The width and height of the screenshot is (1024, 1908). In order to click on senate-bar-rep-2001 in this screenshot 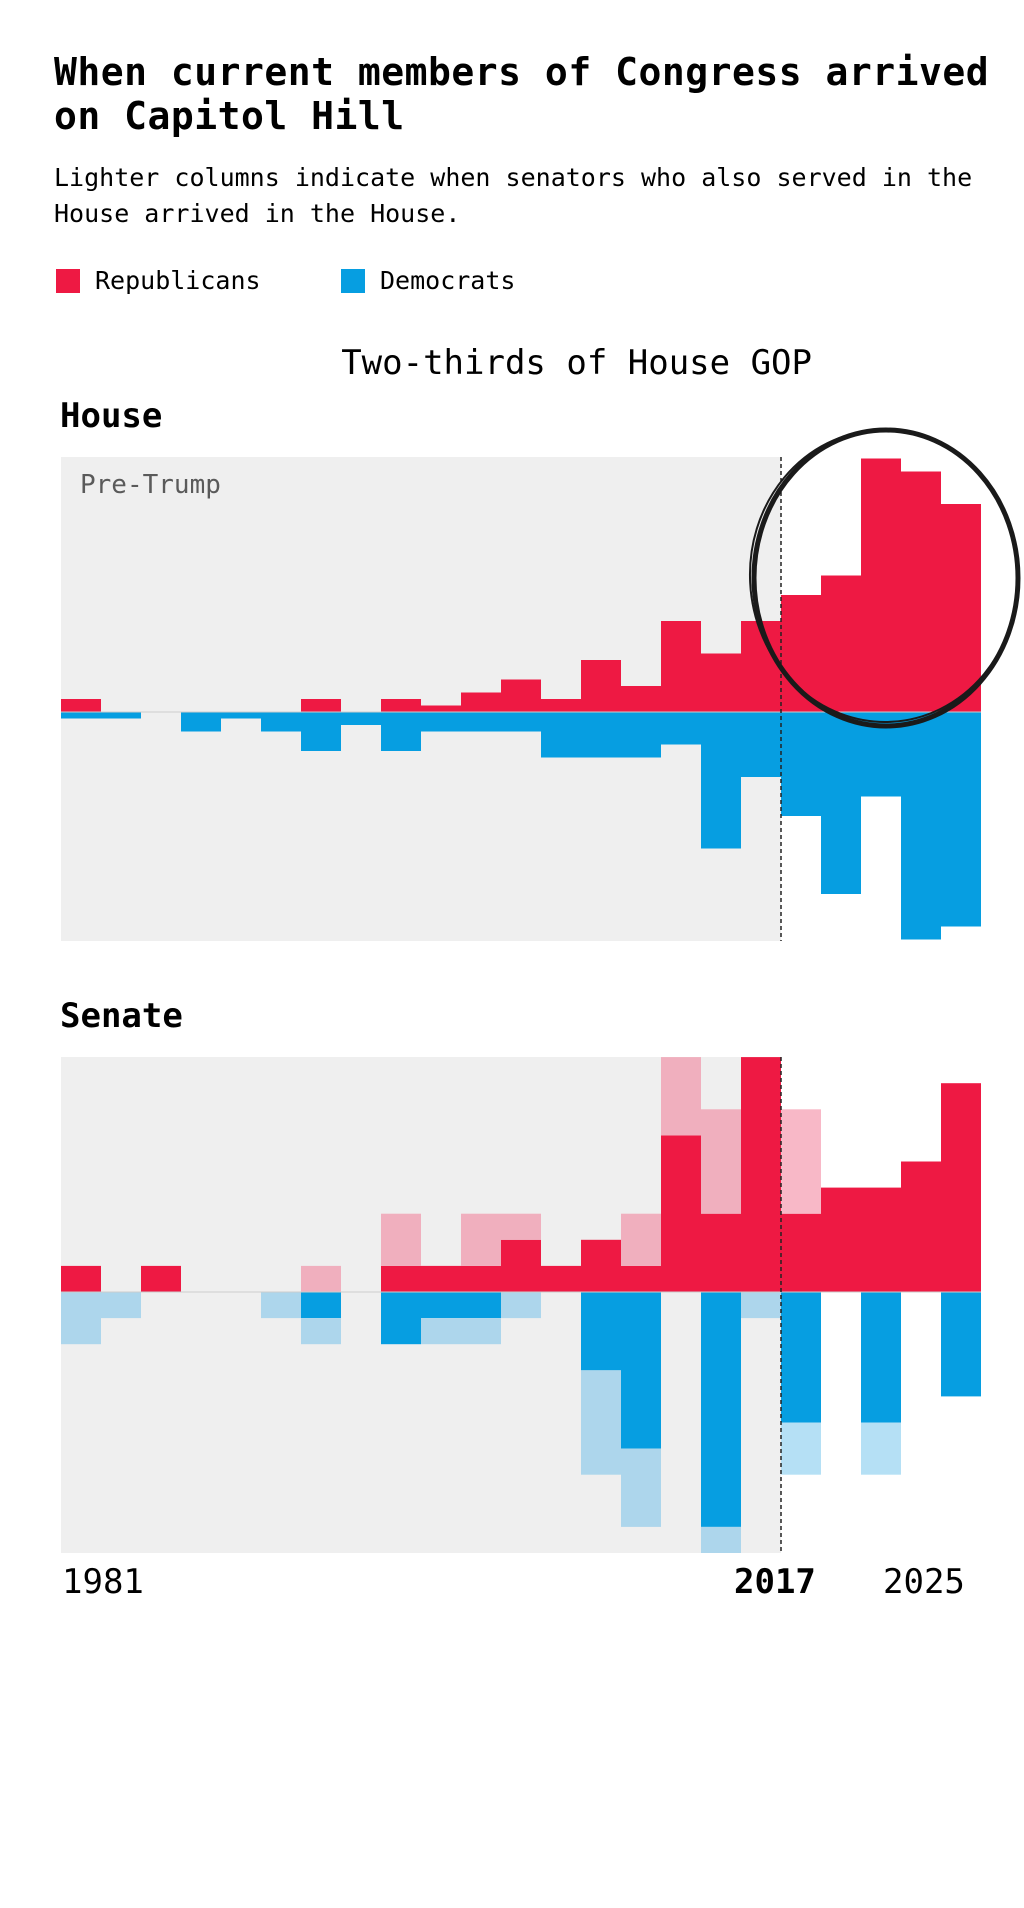, I will do `click(481, 1278)`.